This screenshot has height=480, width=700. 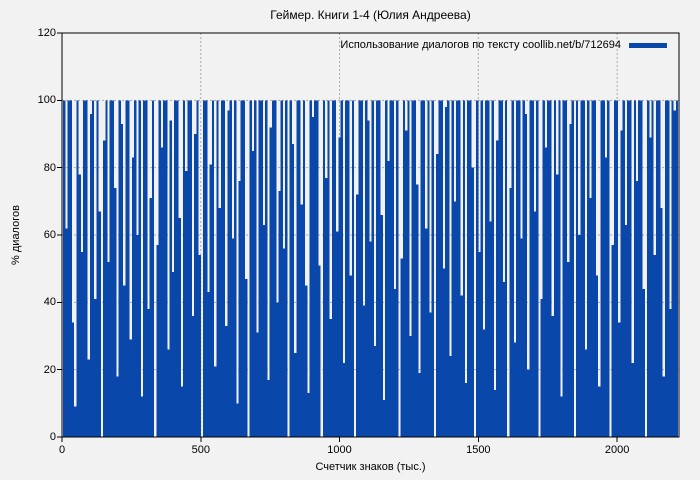 I want to click on y-tick-label: 20, so click(x=49, y=369).